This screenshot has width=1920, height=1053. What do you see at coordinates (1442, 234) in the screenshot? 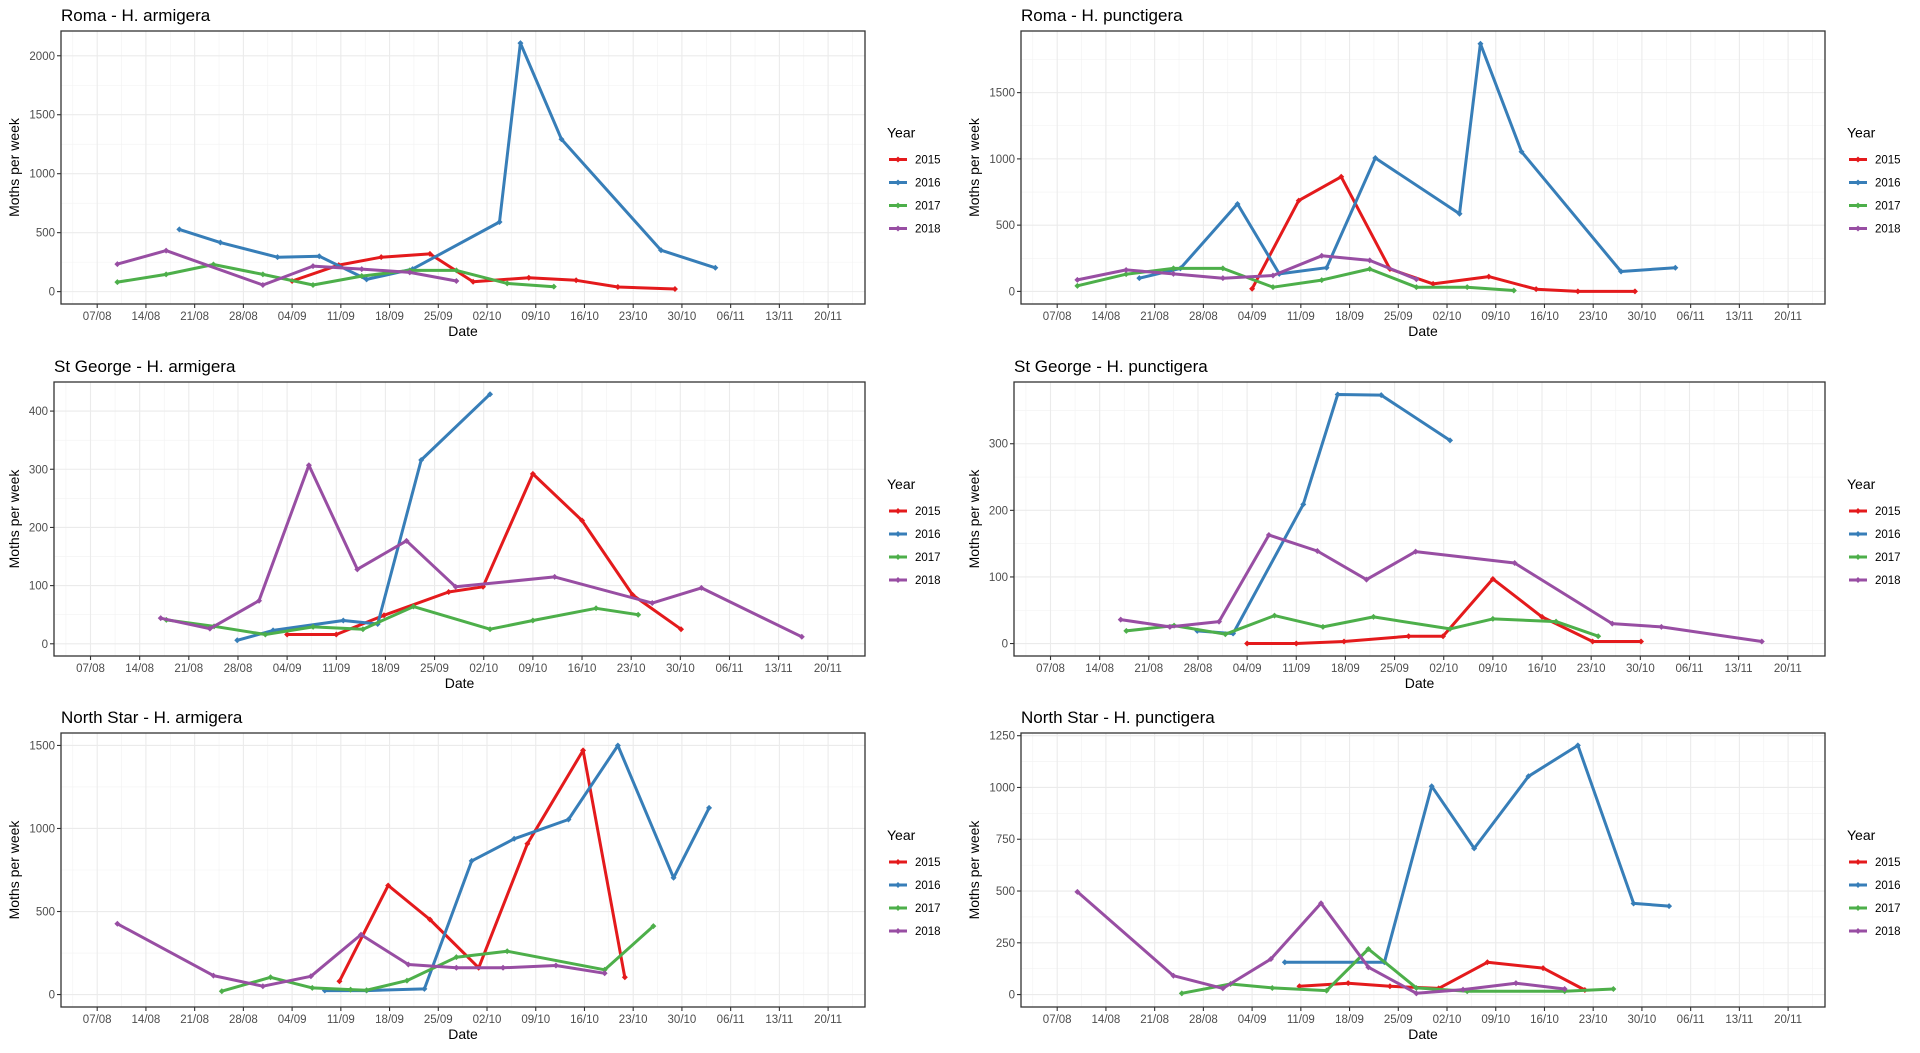
I see `series-line-2015` at bounding box center [1442, 234].